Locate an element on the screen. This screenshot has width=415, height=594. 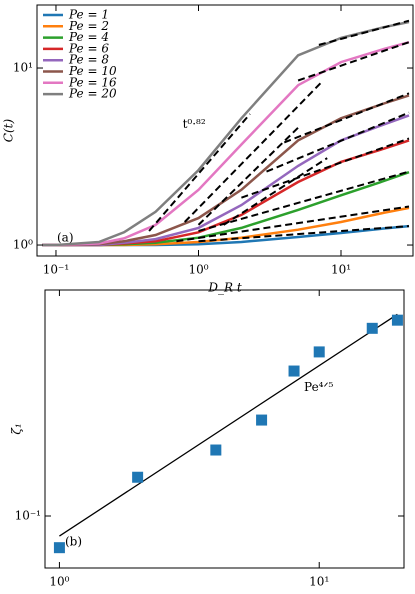
legend-label: Pe = 10 is located at coordinates (92, 71).